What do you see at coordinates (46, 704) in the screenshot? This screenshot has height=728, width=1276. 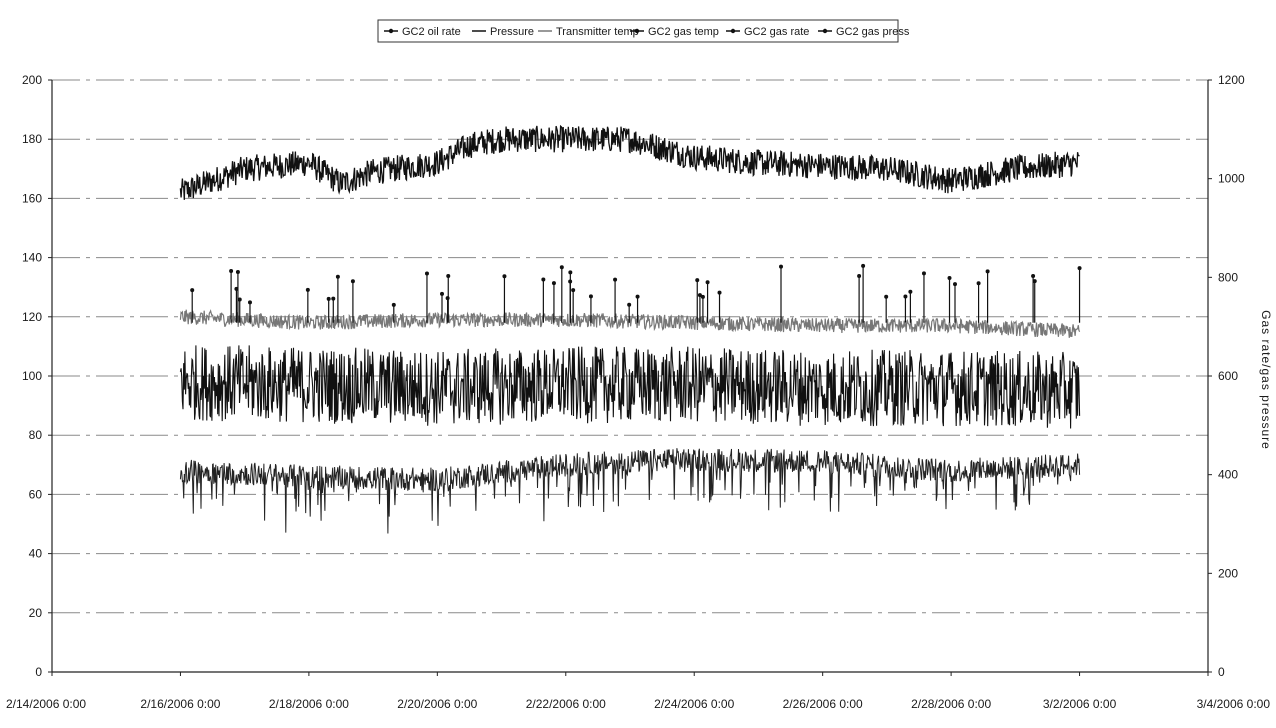 I see `x-tick-label-0: 2/14/2006 0:00` at bounding box center [46, 704].